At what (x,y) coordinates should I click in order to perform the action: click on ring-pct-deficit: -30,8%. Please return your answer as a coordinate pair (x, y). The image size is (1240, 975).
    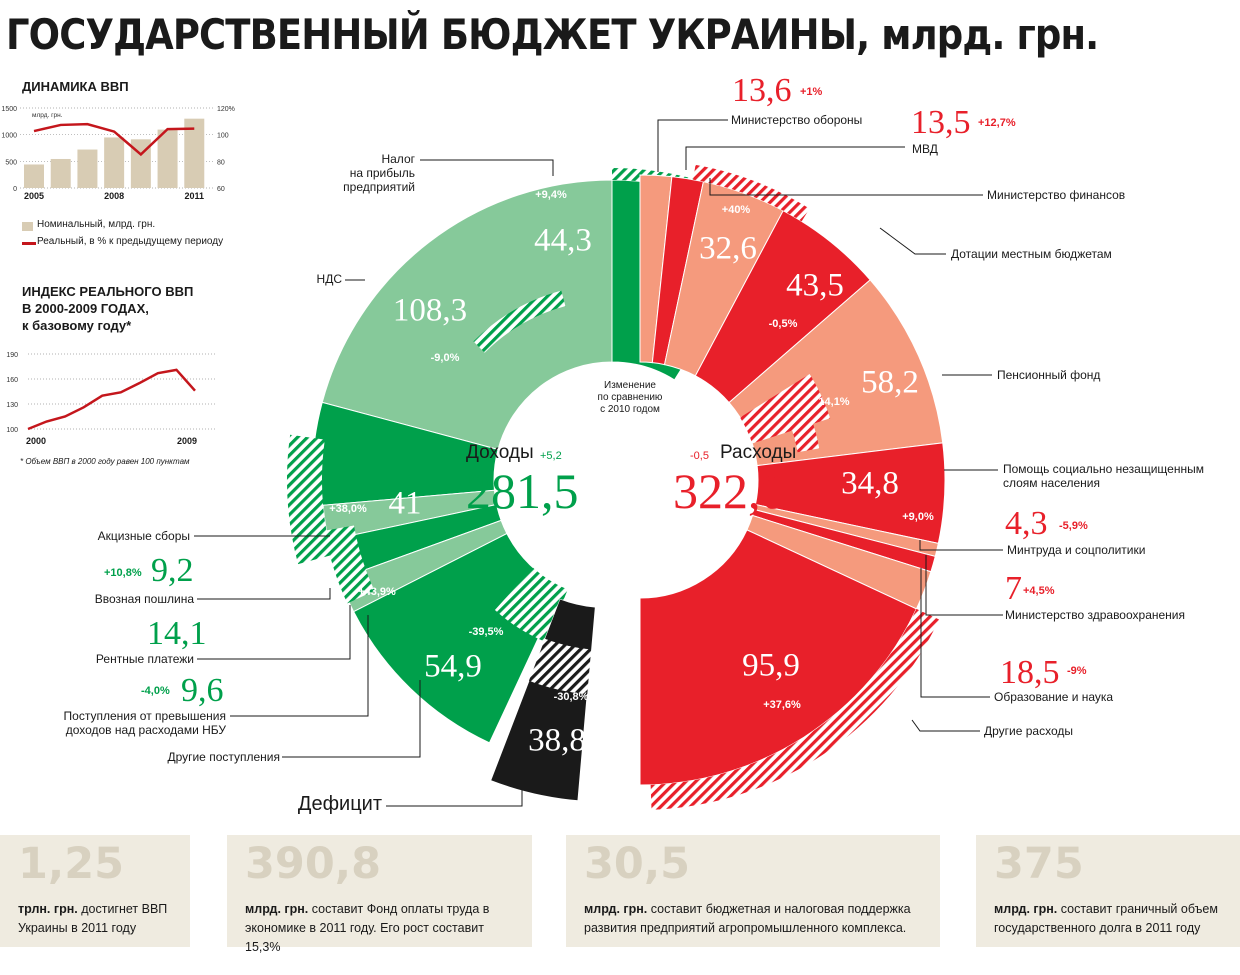
    Looking at the image, I should click on (571, 697).